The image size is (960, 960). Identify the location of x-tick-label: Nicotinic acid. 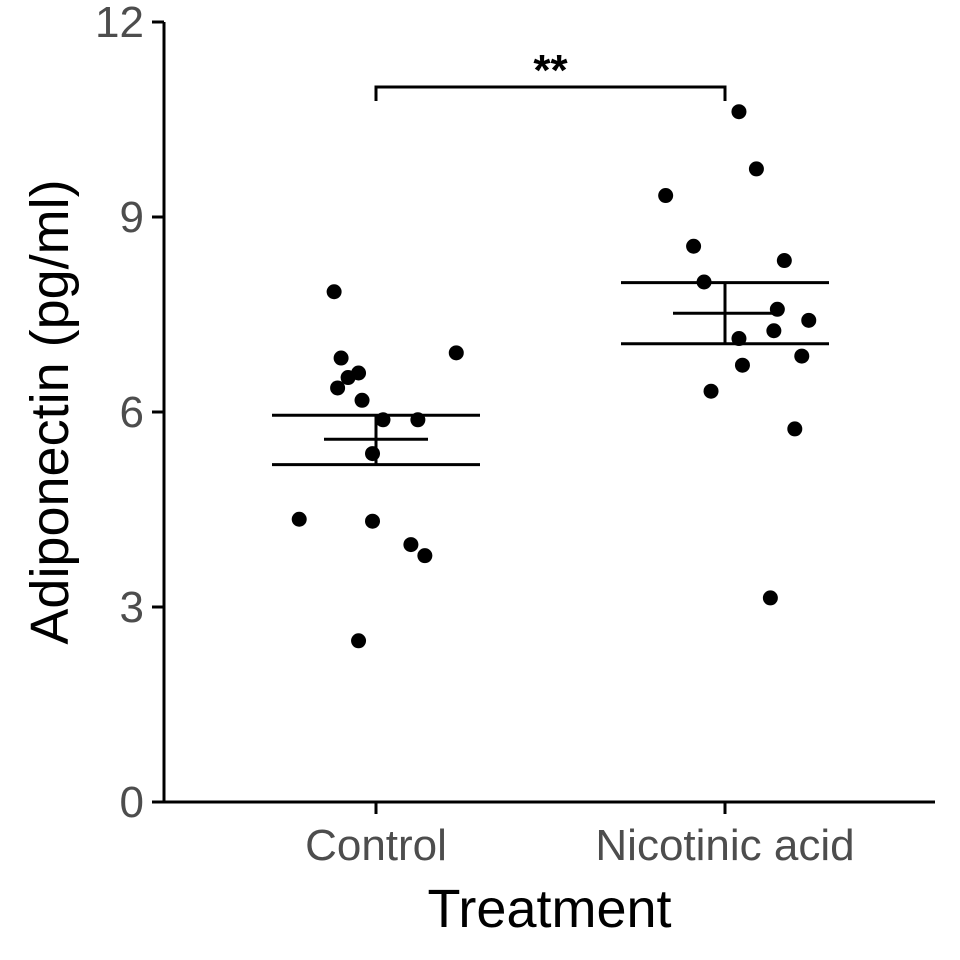
(724, 845).